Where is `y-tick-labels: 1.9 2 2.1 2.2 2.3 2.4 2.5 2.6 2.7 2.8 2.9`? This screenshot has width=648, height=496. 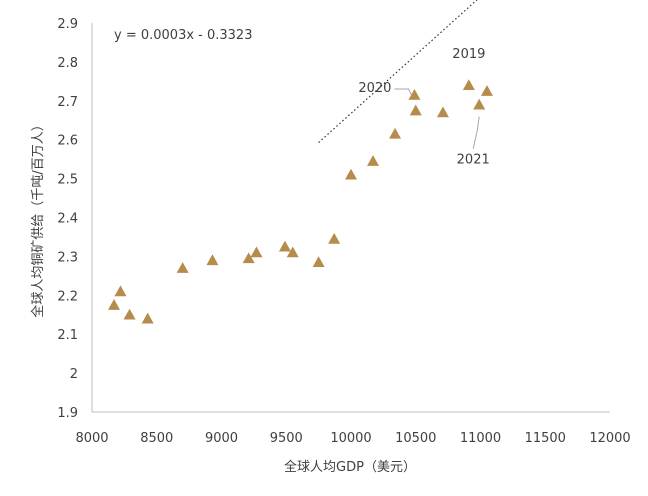
y-tick-labels: 1.9 2 2.1 2.2 2.3 2.4 2.5 2.6 2.7 2.8 2.9 is located at coordinates (67, 219).